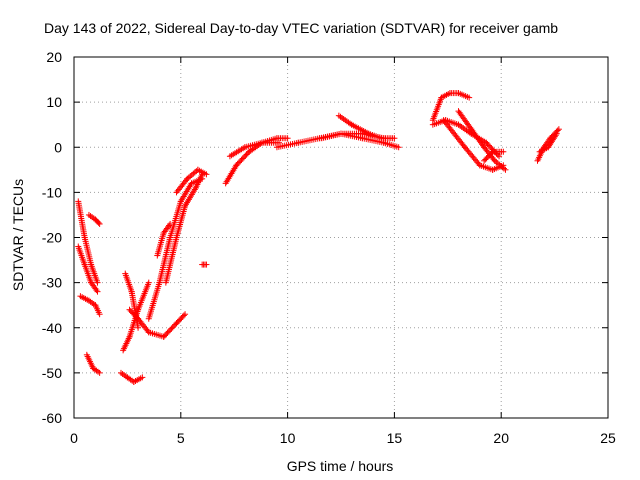 This screenshot has width=640, height=480. I want to click on y-tick-label: 0, so click(58, 147).